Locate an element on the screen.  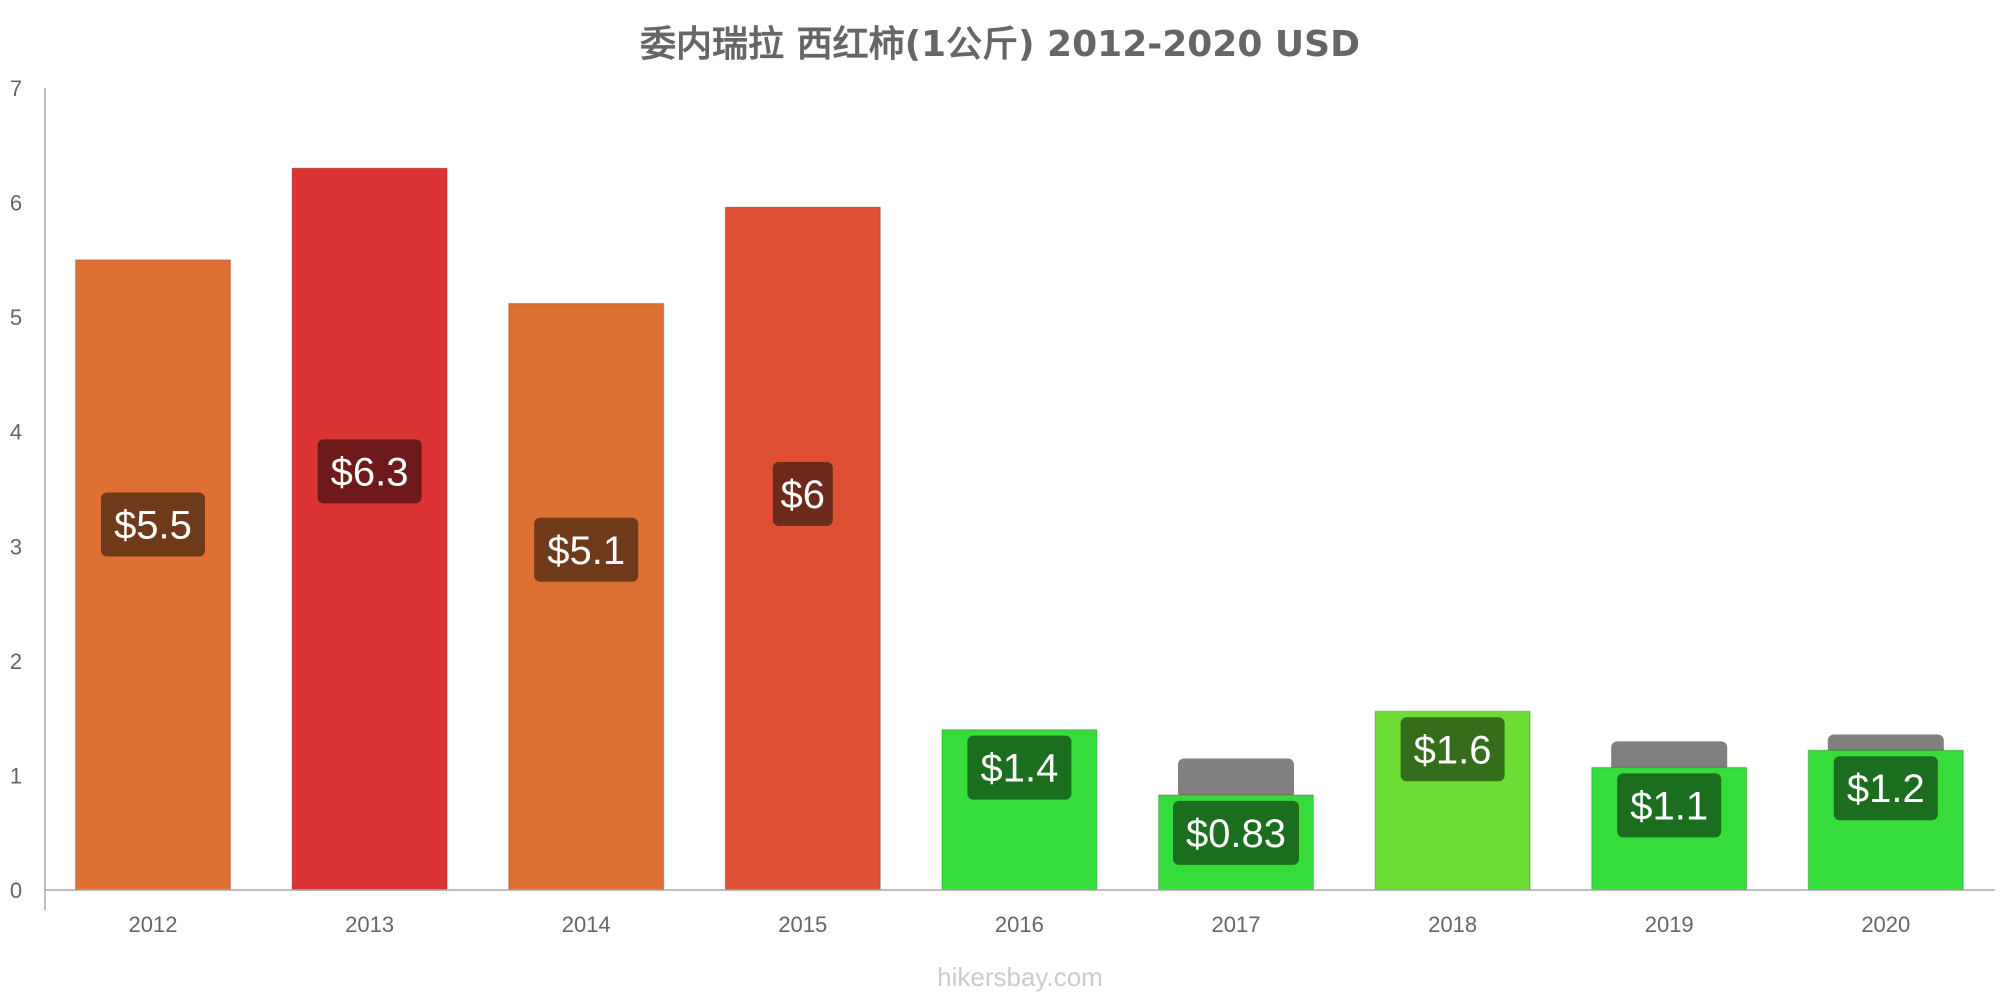
x-tick-label: 2013 is located at coordinates (369, 924).